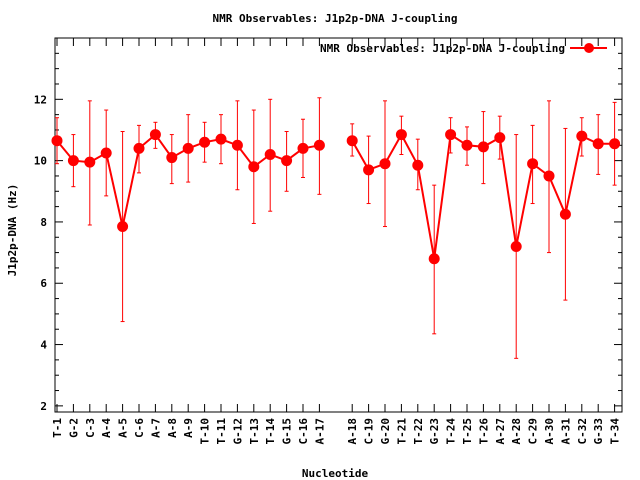 The width and height of the screenshot is (640, 480). What do you see at coordinates (565, 431) in the screenshot?
I see `x-tick-label: A-31` at bounding box center [565, 431].